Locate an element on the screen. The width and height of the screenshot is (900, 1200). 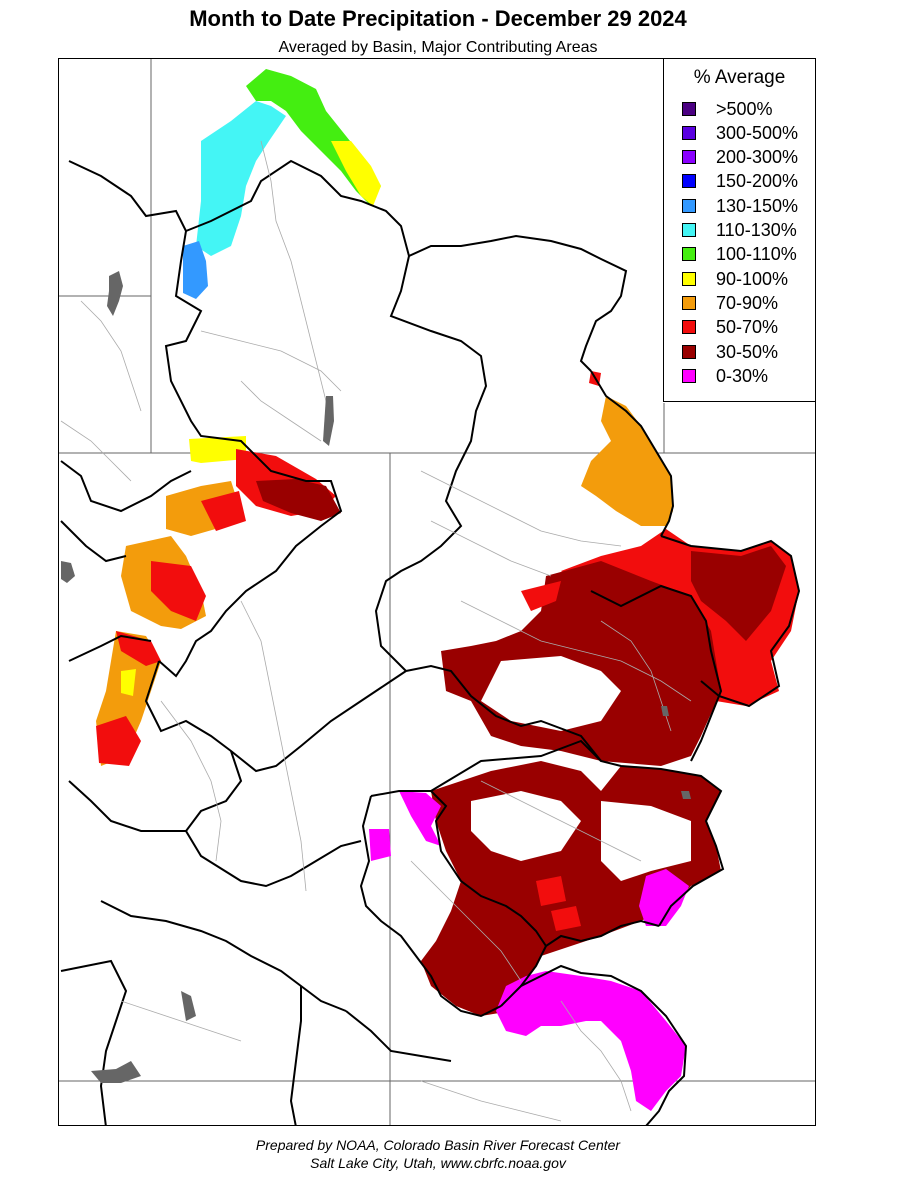
legend-label: 110-130% is located at coordinates (756, 229).